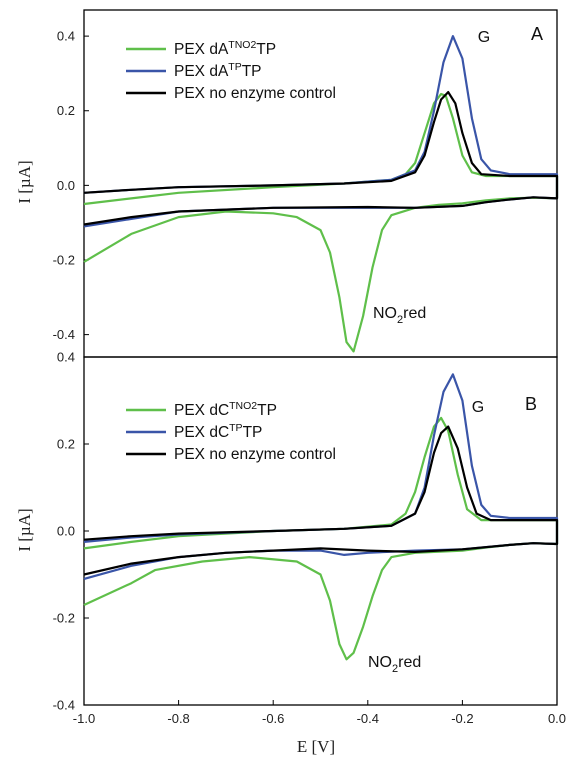 The image size is (569, 768). What do you see at coordinates (321, 158) in the screenshot?
I see `series-line-black` at bounding box center [321, 158].